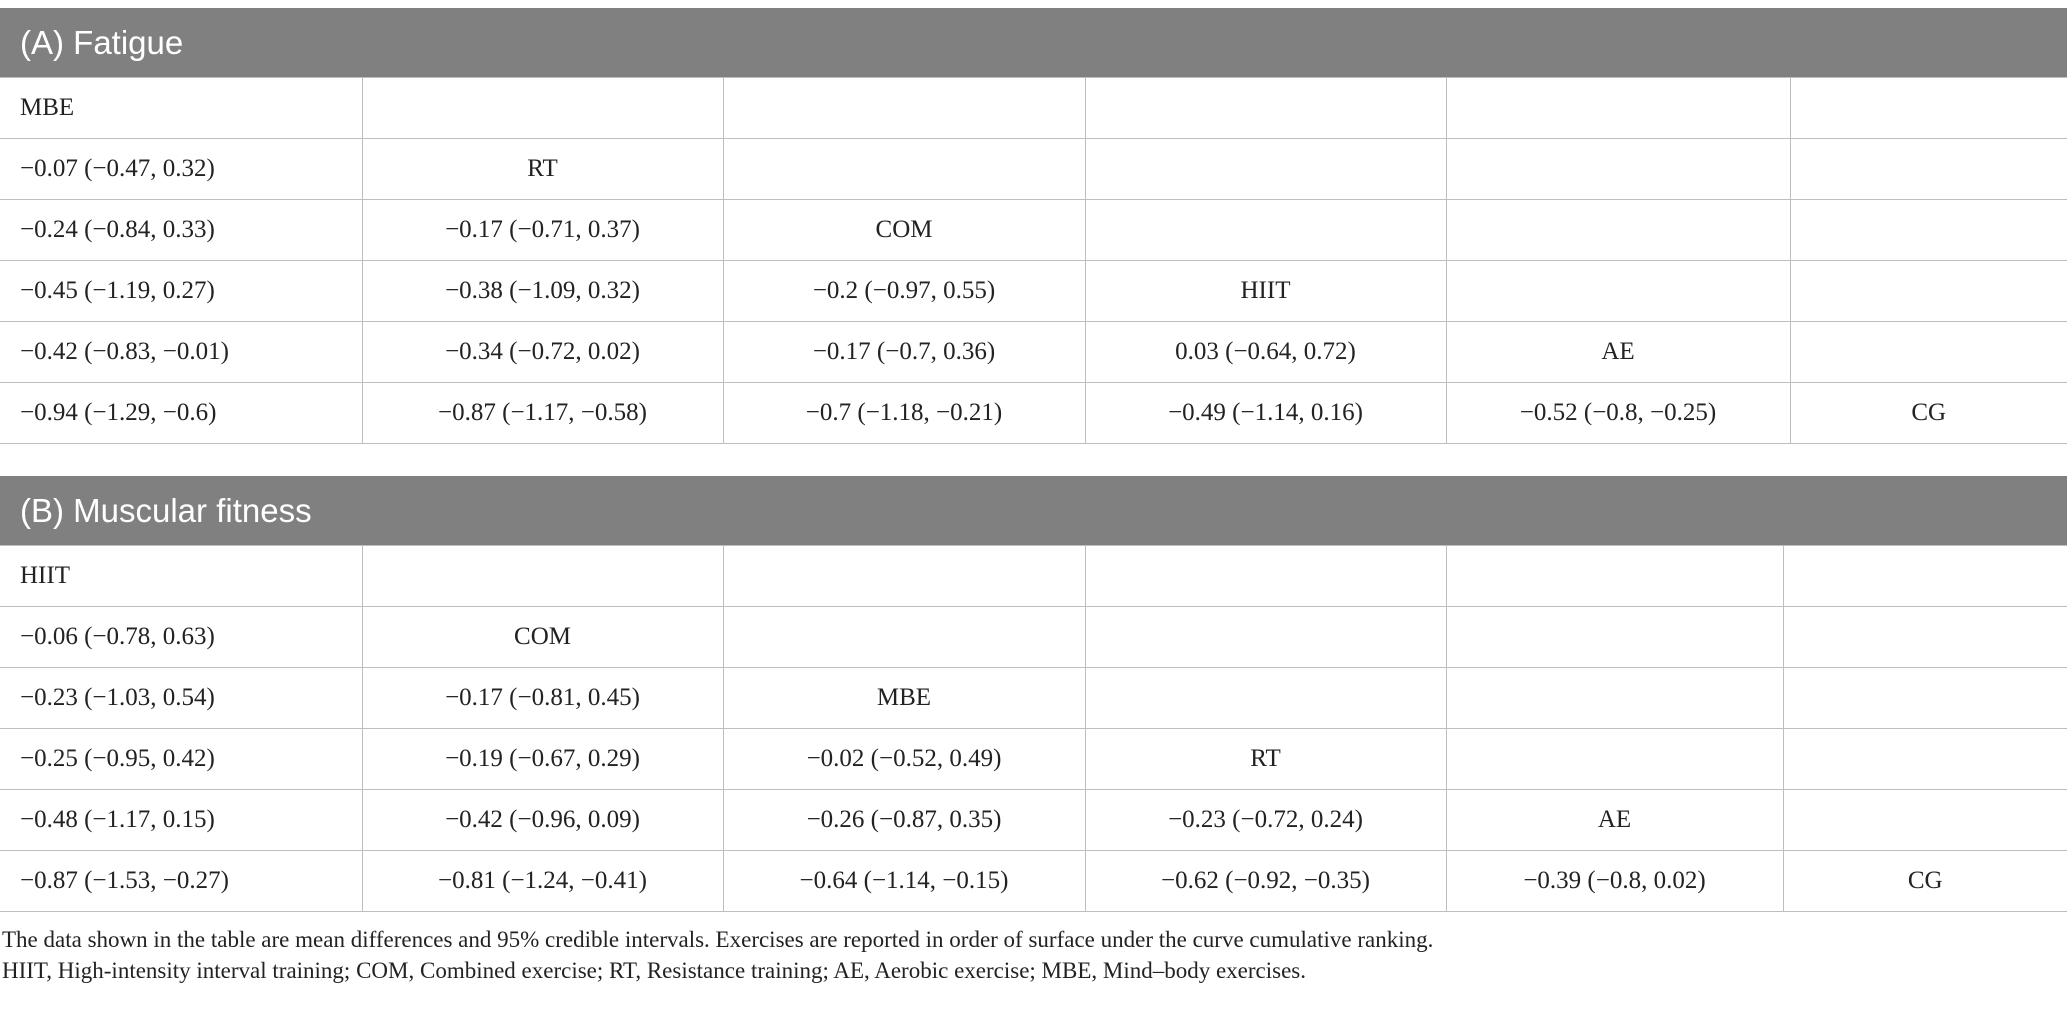 This screenshot has height=1013, width=2067. Describe the element at coordinates (181, 698) in the screenshot. I see `table-cell: −0.23 (−1.03, 0.54)` at that location.